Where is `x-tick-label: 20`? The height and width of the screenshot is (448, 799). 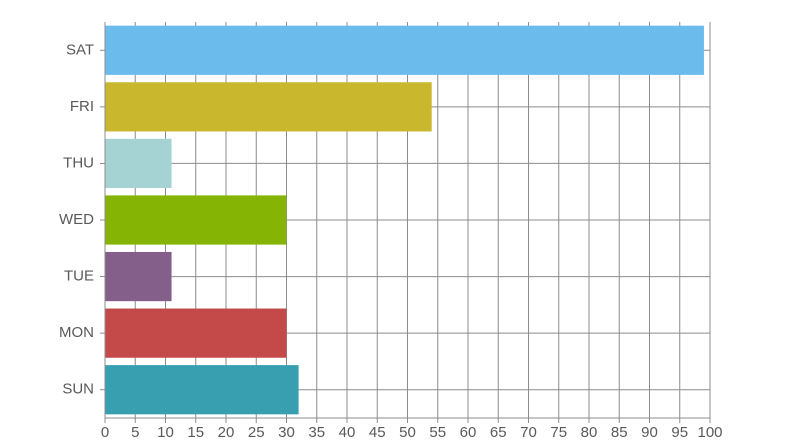
x-tick-label: 20 is located at coordinates (226, 432).